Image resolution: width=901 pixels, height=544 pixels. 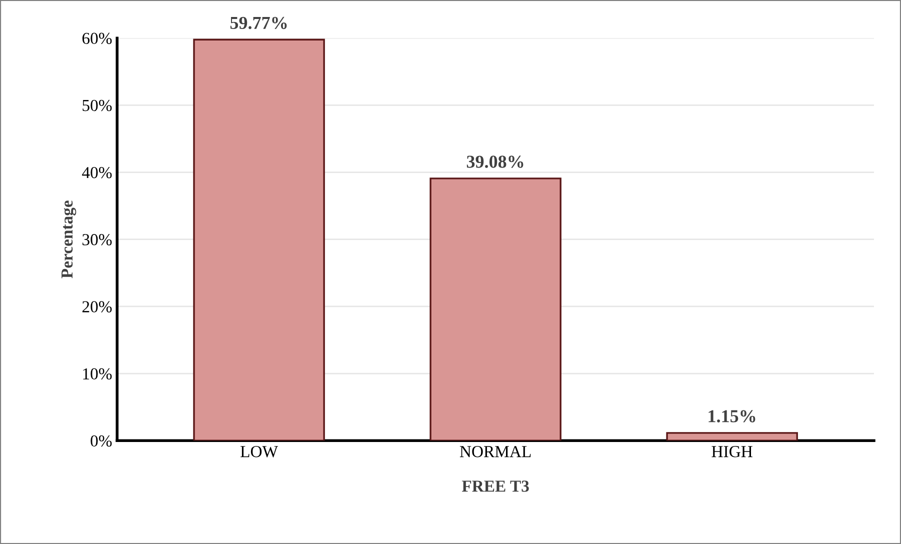 What do you see at coordinates (495, 486) in the screenshot?
I see `x-axis-title: FREE T3` at bounding box center [495, 486].